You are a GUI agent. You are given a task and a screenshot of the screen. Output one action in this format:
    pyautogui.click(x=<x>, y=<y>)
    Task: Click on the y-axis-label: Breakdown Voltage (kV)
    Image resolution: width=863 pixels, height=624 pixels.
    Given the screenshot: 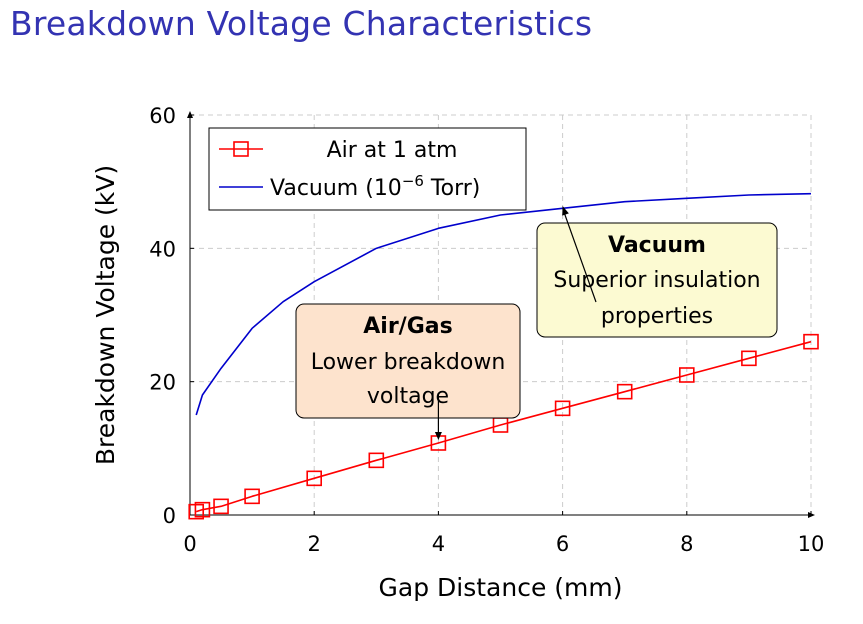 What is the action you would take?
    pyautogui.click(x=105, y=315)
    